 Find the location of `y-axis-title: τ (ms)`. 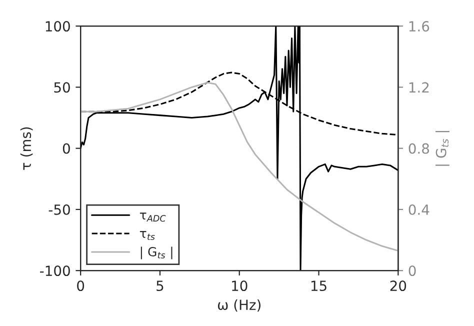

y-axis-title: τ (ms) is located at coordinates (26, 148).